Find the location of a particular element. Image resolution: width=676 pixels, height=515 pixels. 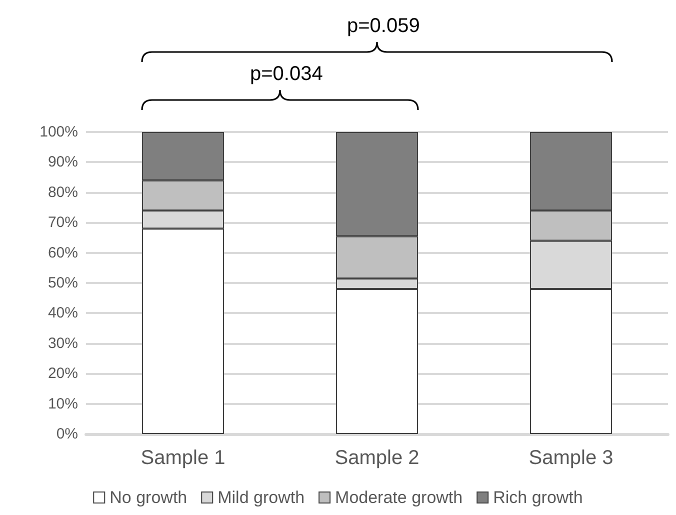

y-tick-label: 10% is located at coordinates (63, 403).